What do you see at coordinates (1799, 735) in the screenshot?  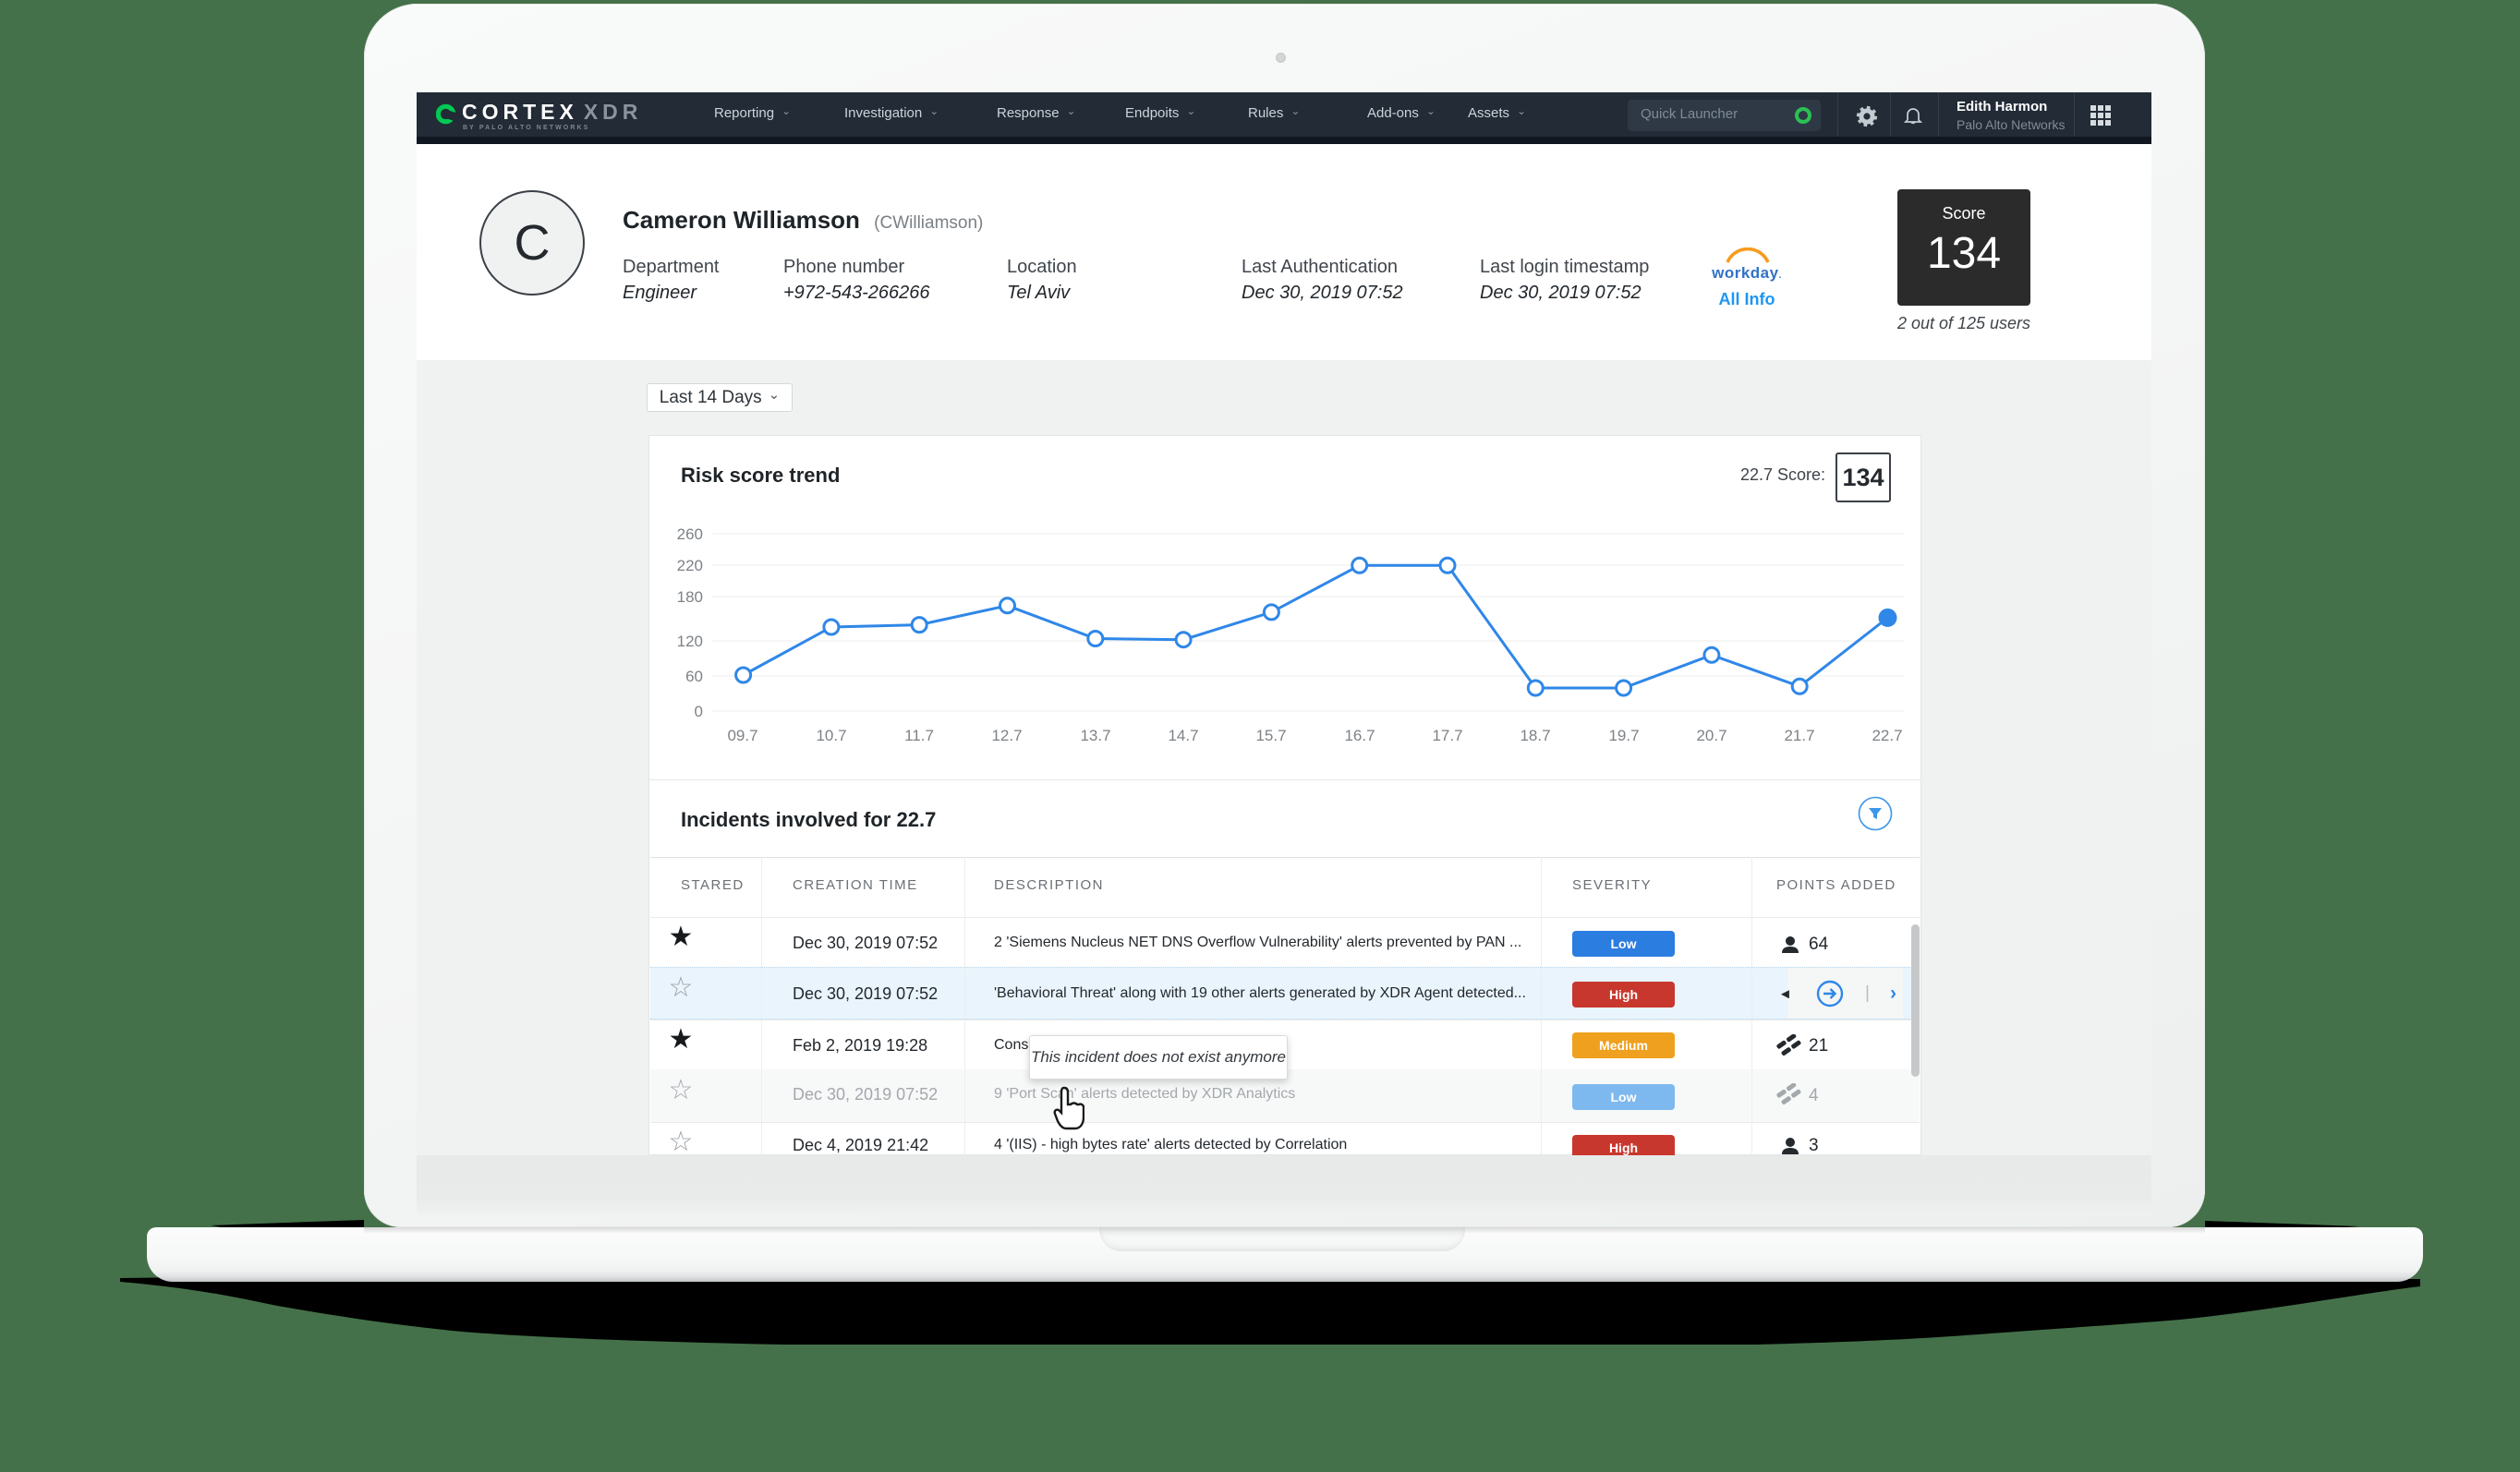 I see `svg-text: 21.7` at bounding box center [1799, 735].